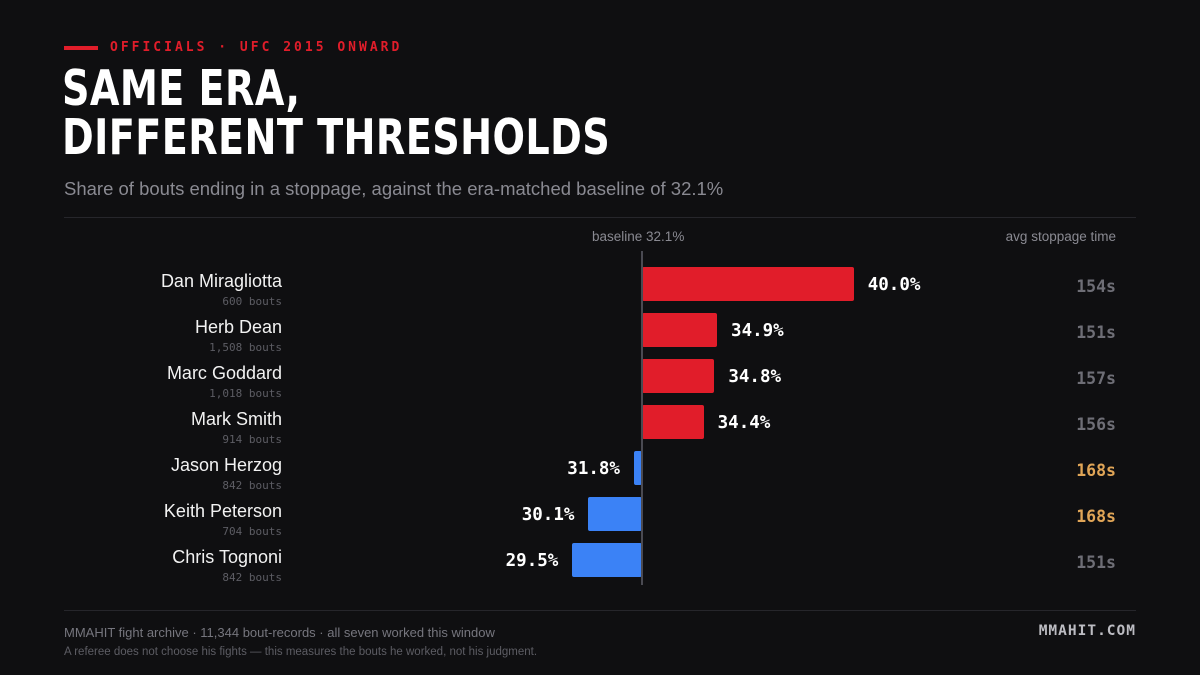  Describe the element at coordinates (252, 301) in the screenshot. I see `bout-count: 600 bouts` at that location.